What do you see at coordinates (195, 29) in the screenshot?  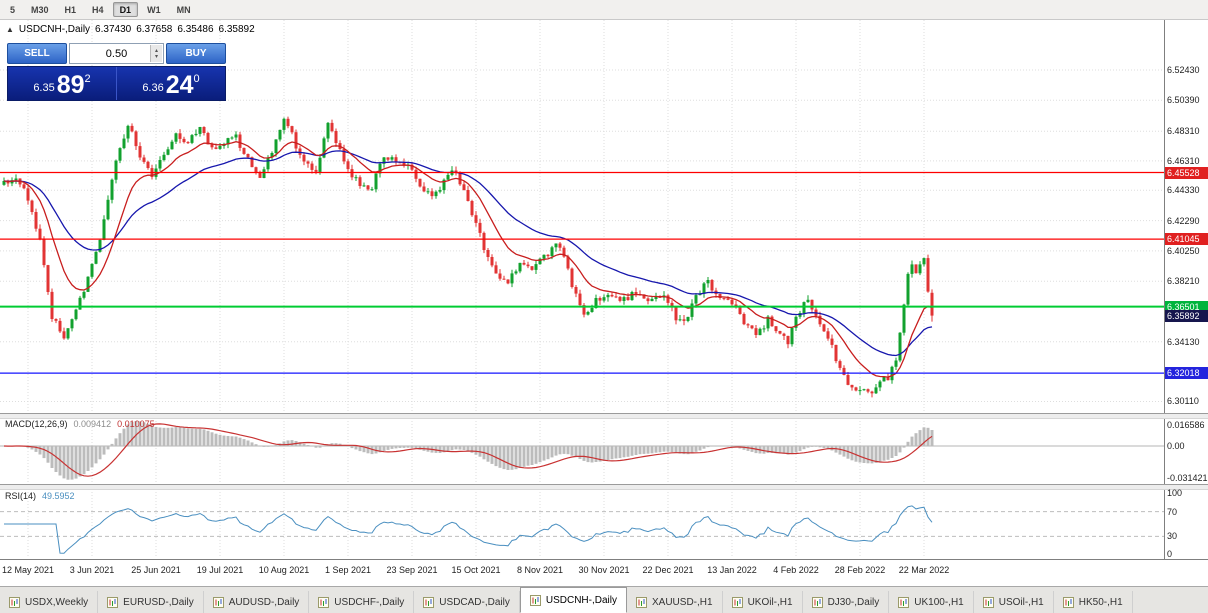 I see `ohlc-low: 6.35486` at bounding box center [195, 29].